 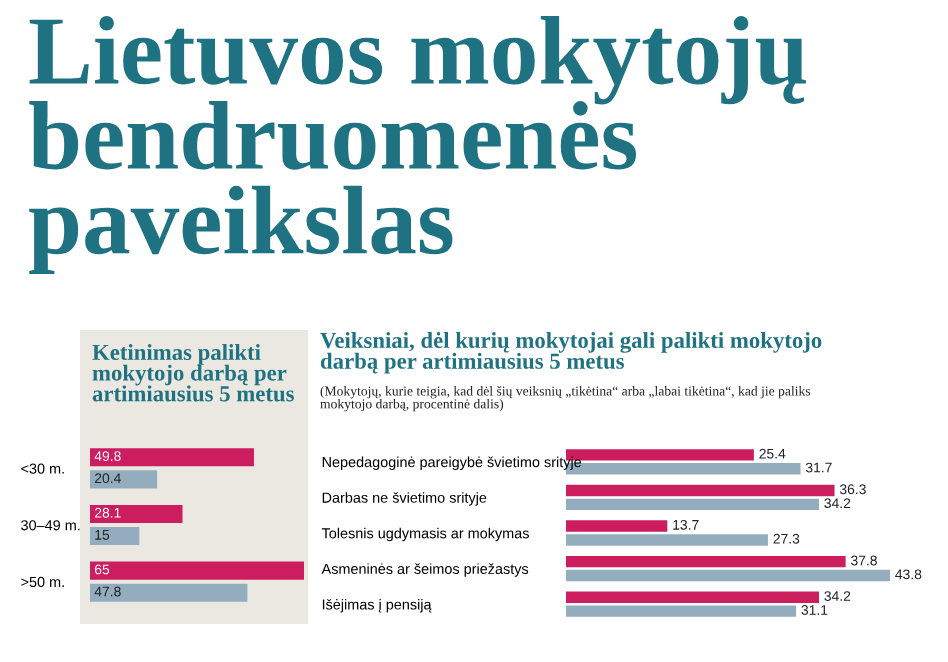 I want to click on chart-title: Veiksniai, dėl kurių mokytojai gali palikti mokytojo darbą per artimiausius 5 metus, so click(x=571, y=353).